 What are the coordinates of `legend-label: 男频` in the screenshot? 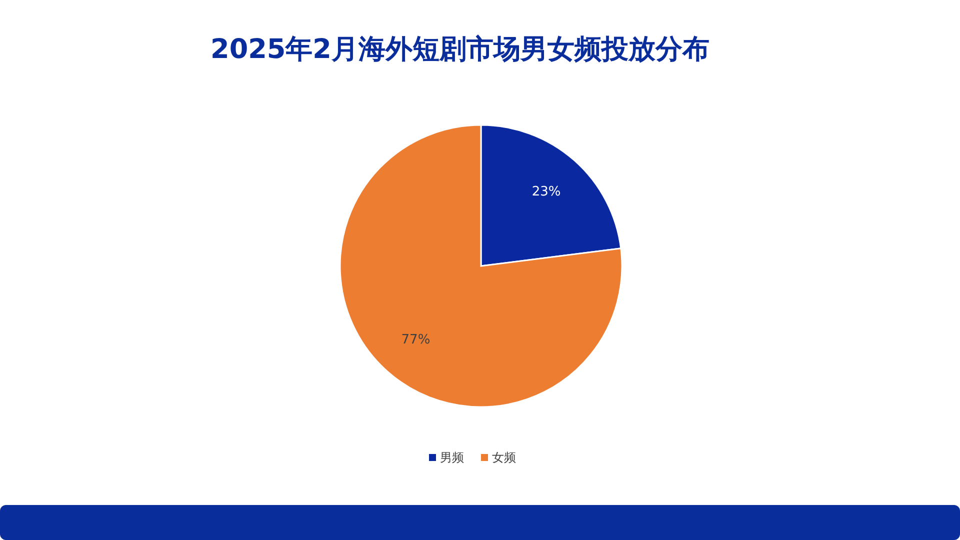 It's located at (452, 457).